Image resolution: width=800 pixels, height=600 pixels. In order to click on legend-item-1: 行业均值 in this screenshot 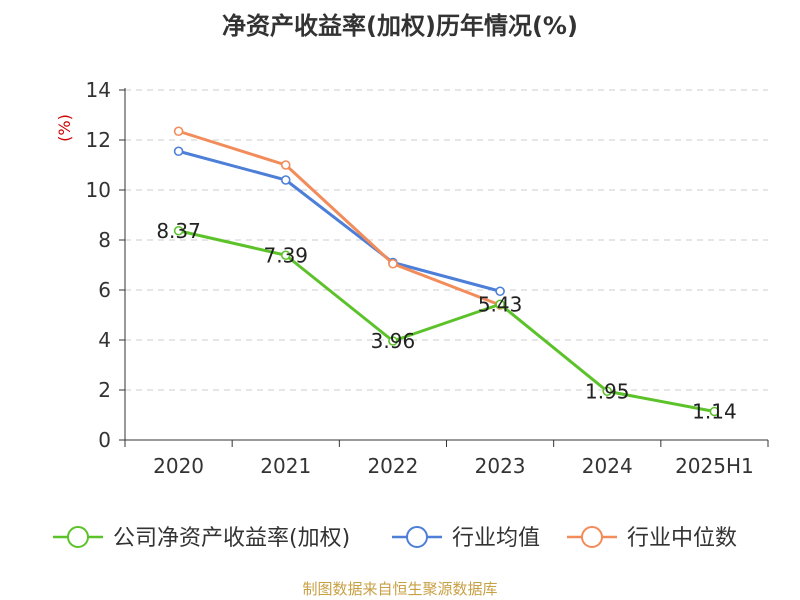, I will do `click(466, 538)`.